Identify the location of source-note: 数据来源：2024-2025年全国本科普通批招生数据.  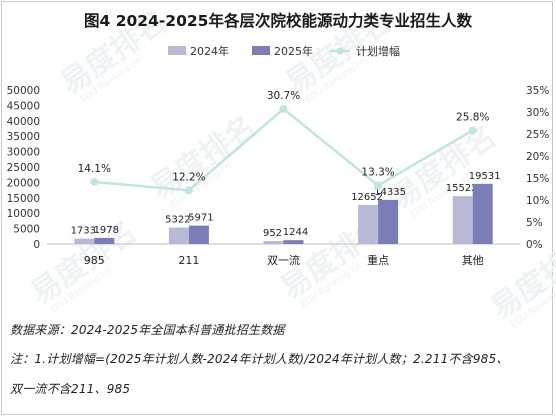
(147, 330).